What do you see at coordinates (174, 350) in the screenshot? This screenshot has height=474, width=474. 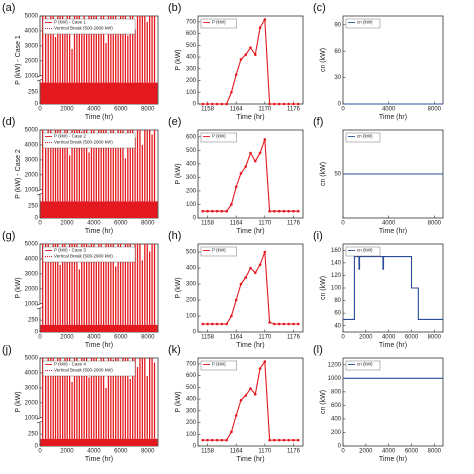 I see `panel-label: (k)` at bounding box center [174, 350].